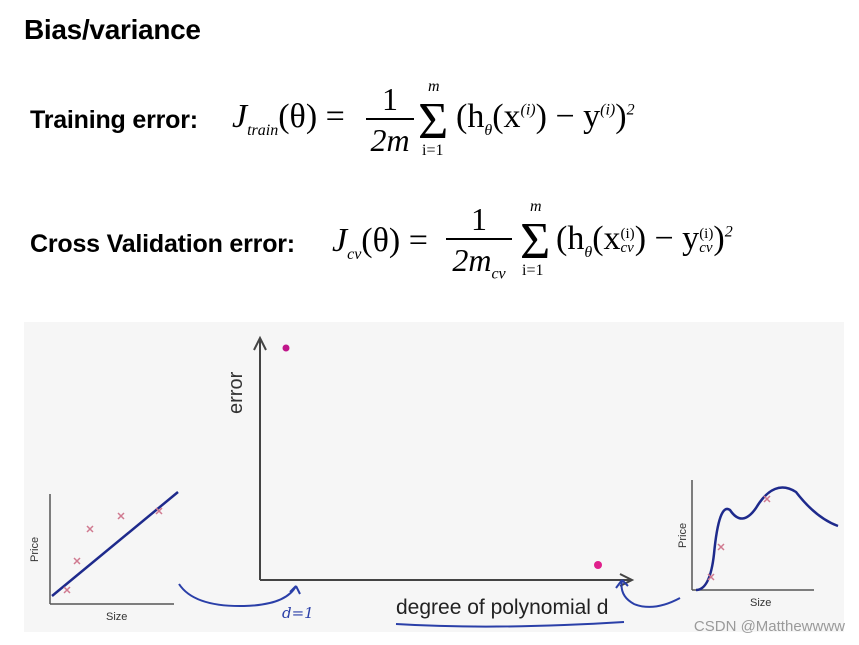 This screenshot has width=859, height=645. Describe the element at coordinates (311, 116) in the screenshot. I see `training-lhs: (θ) =` at that location.